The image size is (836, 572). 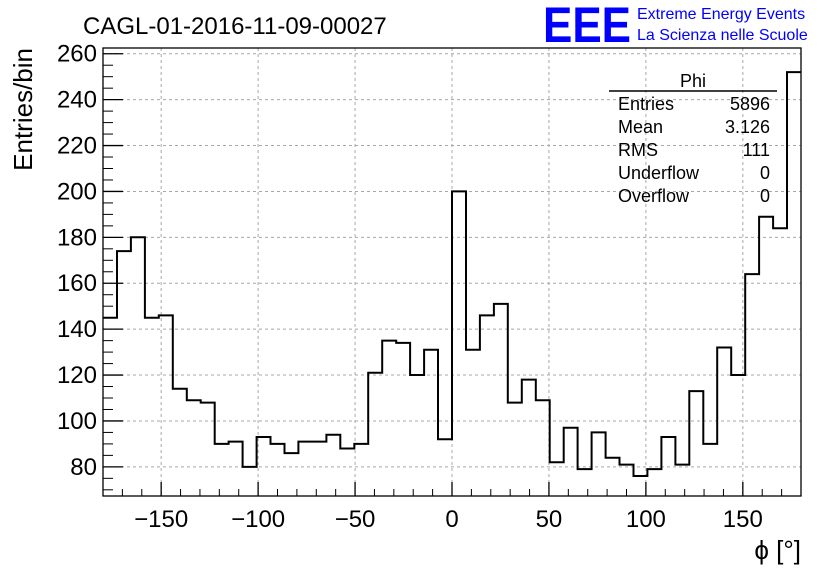 I want to click on chart-title: CAGL-01-2016-11-09-00027, so click(x=235, y=26).